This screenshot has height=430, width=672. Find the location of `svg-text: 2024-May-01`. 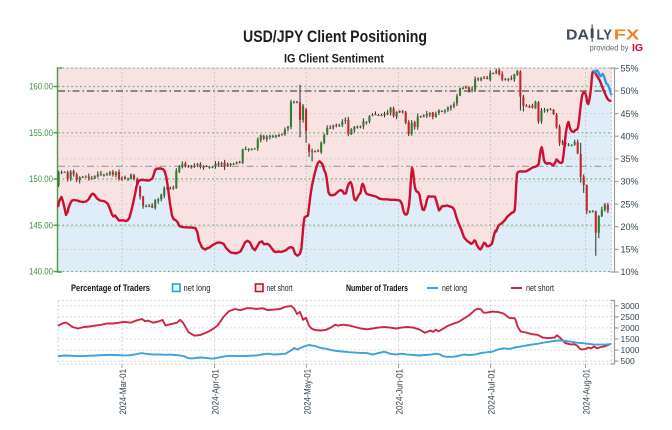

svg-text: 2024-May-01 is located at coordinates (308, 392).